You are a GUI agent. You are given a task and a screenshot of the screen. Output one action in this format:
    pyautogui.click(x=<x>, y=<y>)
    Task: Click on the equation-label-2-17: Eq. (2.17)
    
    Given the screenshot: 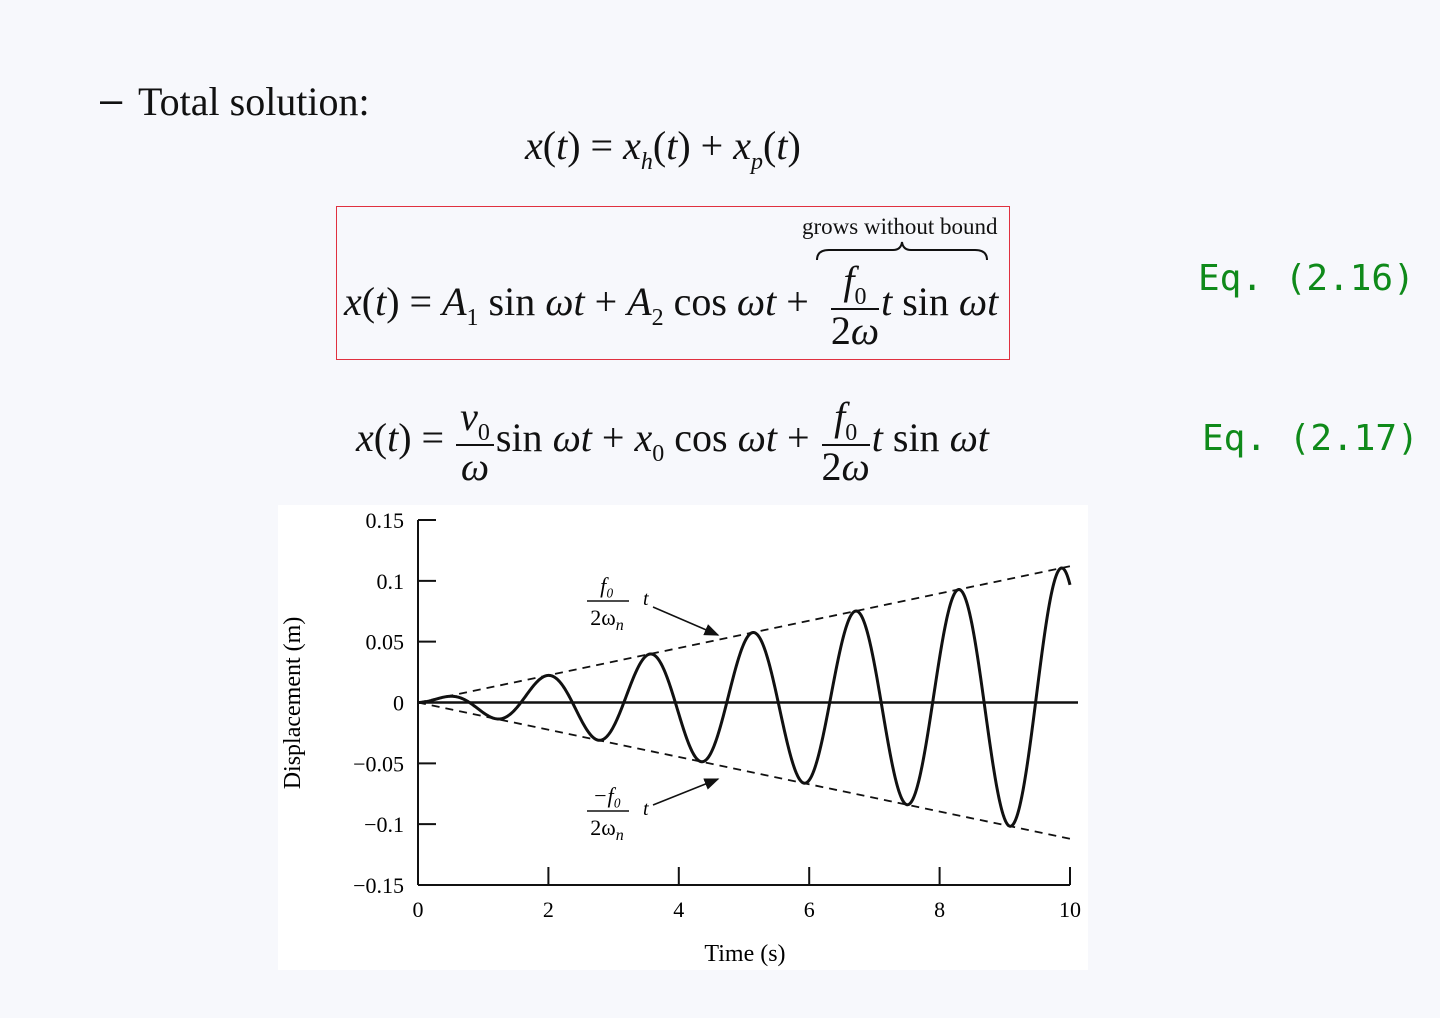 What is the action you would take?
    pyautogui.click(x=1310, y=438)
    